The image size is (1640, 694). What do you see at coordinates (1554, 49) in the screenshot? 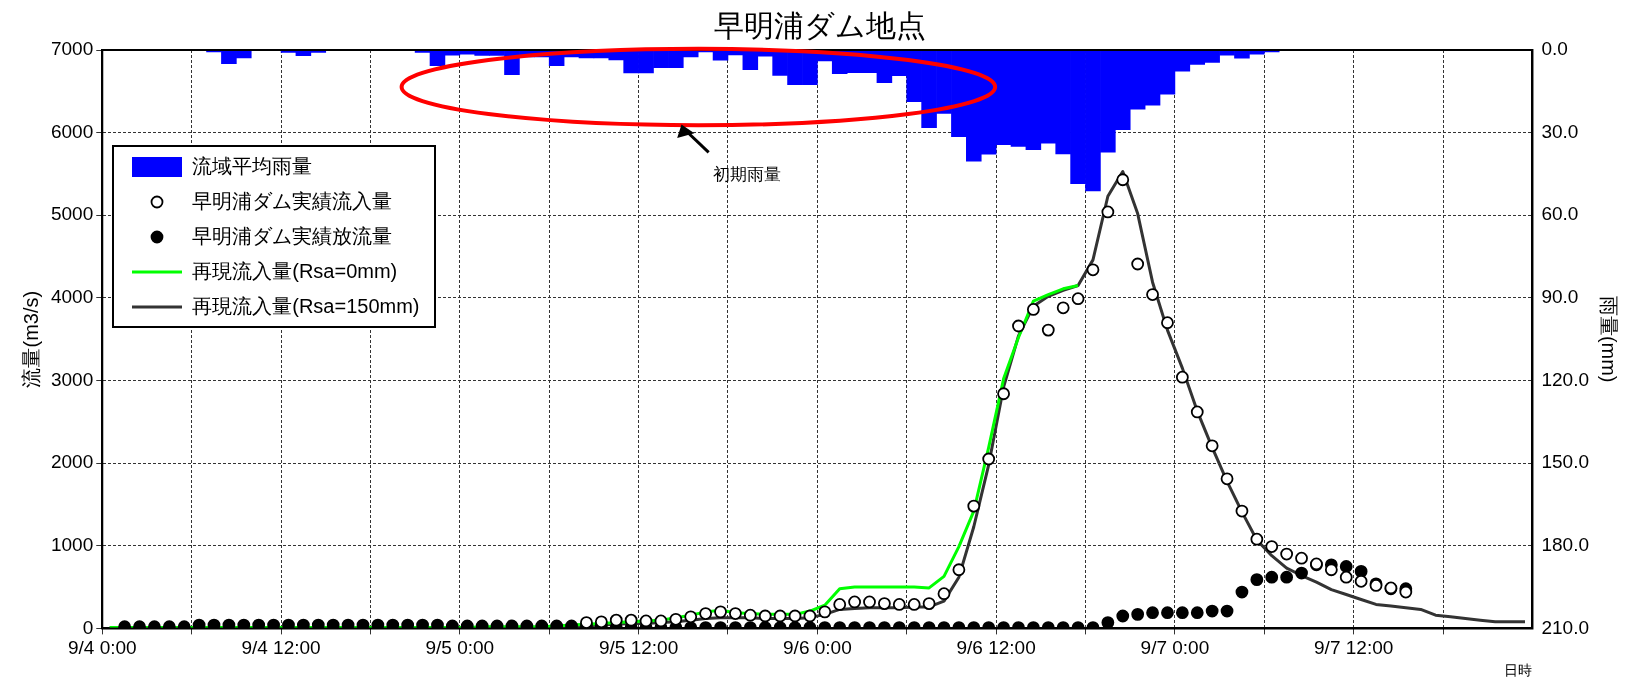
I see `y2-tick-label: 0.0` at bounding box center [1554, 49].